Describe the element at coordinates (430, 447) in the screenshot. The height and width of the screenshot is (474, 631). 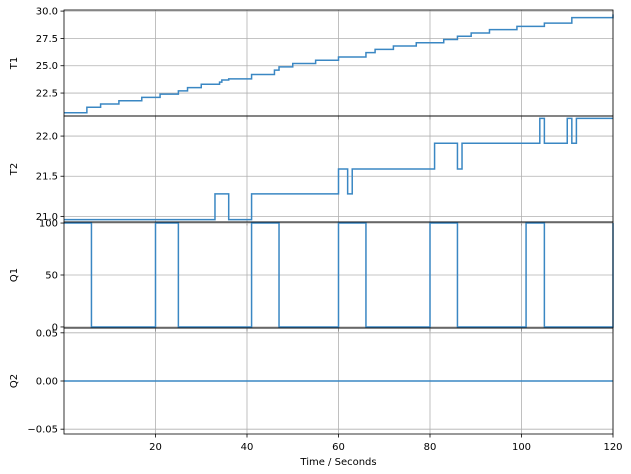
I see `x-tick-label: 80` at that location.